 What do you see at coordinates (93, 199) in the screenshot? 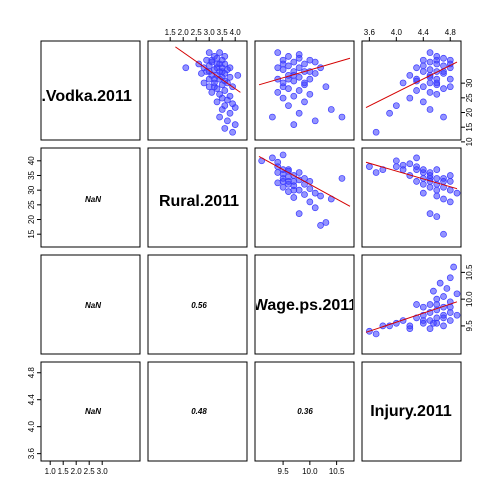
I see `corr-r2-c1: NaN` at bounding box center [93, 199].